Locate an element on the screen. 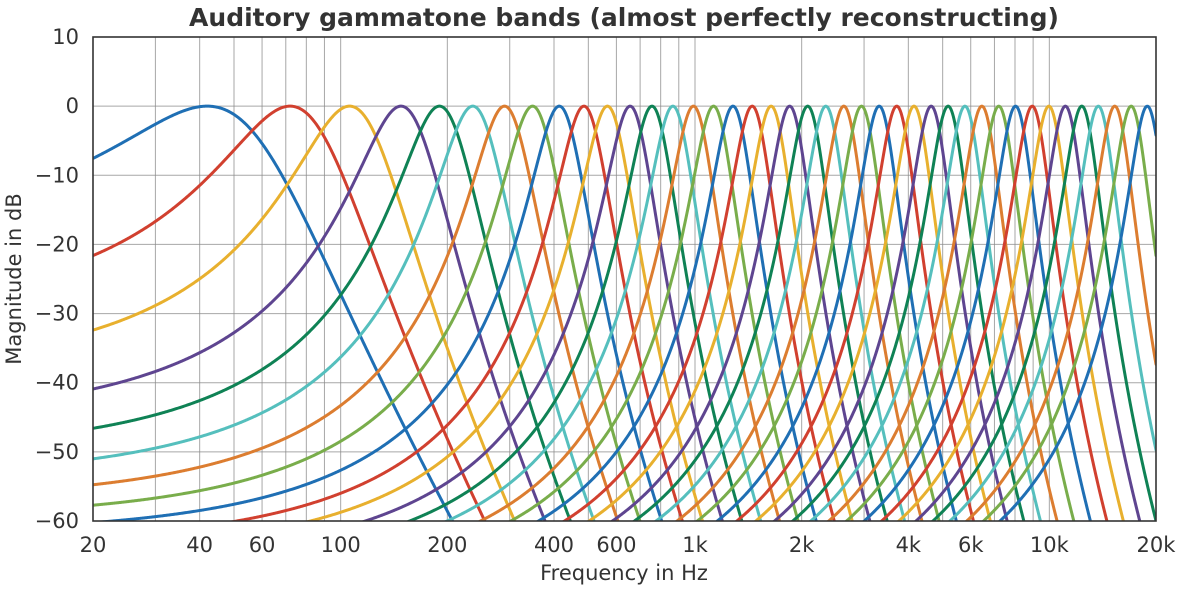 This screenshot has height=590, width=1181. y-tick-label: −20 is located at coordinates (57, 244).